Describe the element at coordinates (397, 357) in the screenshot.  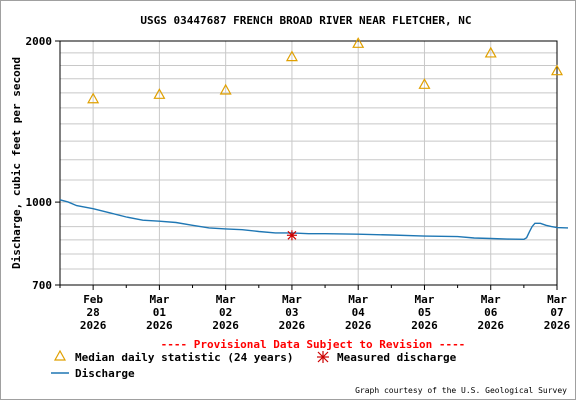
I see `legend-measured-label: Measured discharge` at that location.